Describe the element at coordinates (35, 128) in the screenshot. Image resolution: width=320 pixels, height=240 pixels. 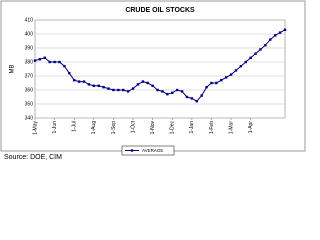
I see `x-tick-label: 1-May` at that location.